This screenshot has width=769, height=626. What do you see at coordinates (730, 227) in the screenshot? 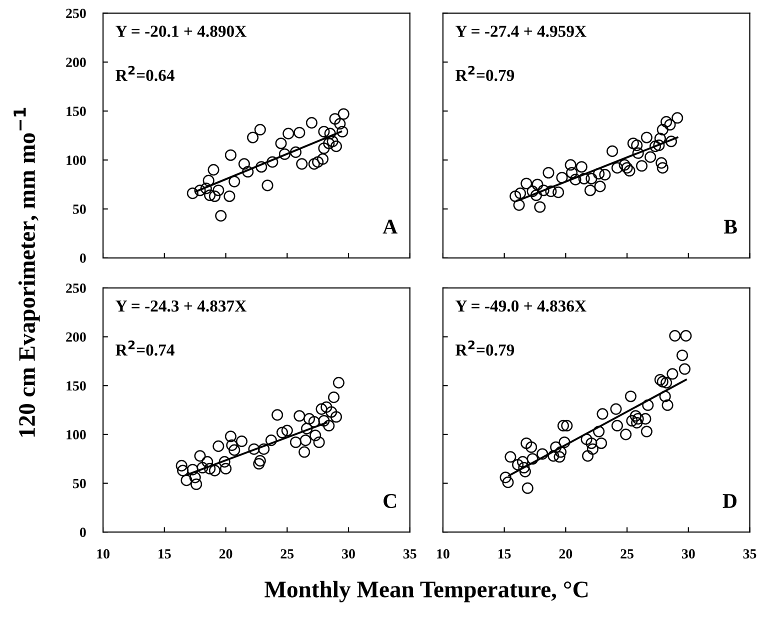
I see `annotation: B` at bounding box center [730, 227].